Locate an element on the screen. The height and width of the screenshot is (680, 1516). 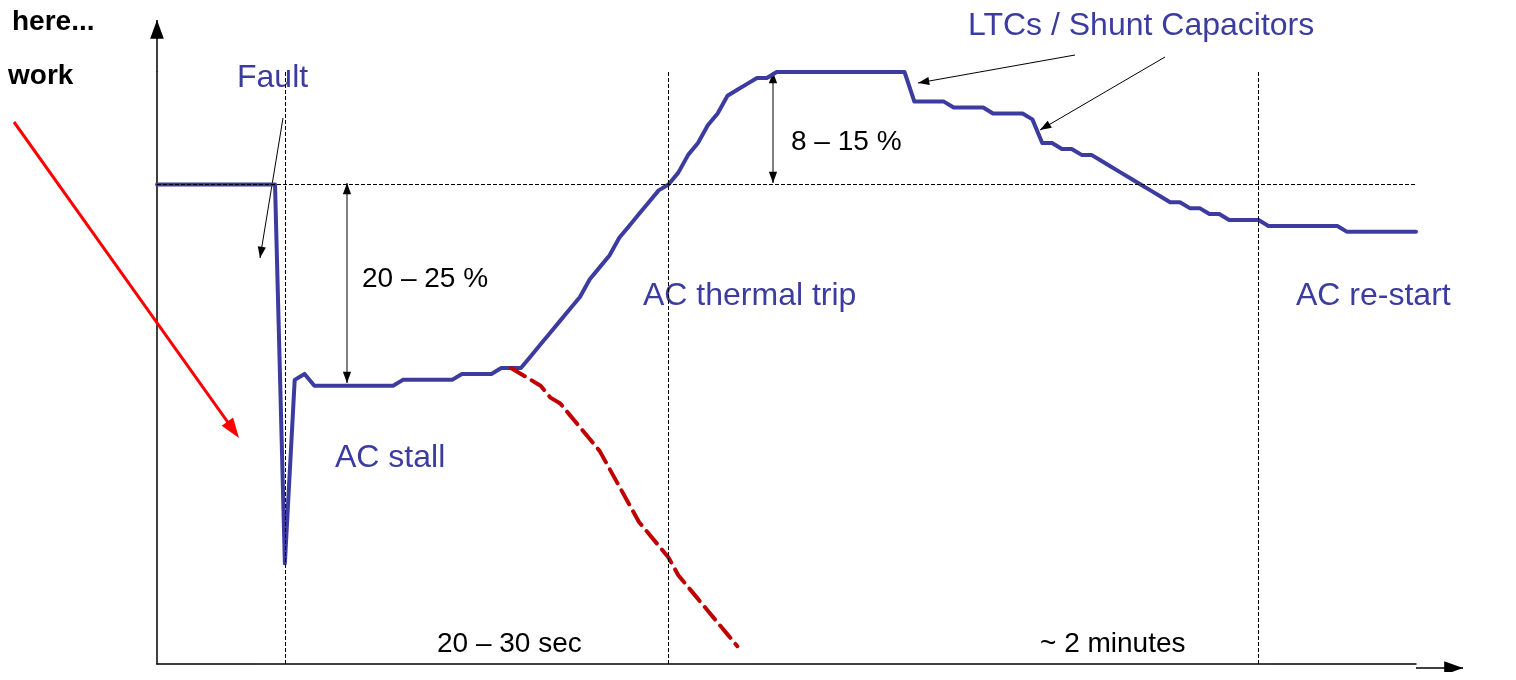
annotation: 20 – 25 % is located at coordinates (425, 277).